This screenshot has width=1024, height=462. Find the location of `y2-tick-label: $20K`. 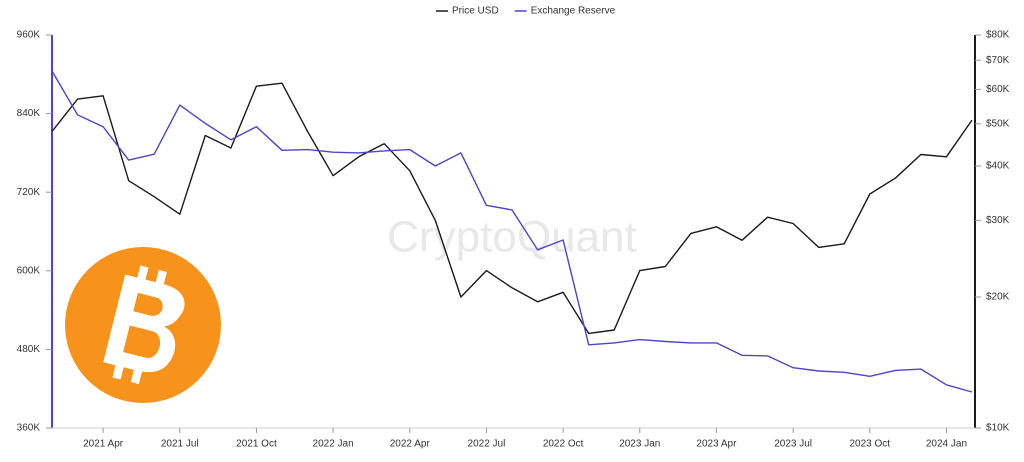

y2-tick-label: $20K is located at coordinates (998, 297).